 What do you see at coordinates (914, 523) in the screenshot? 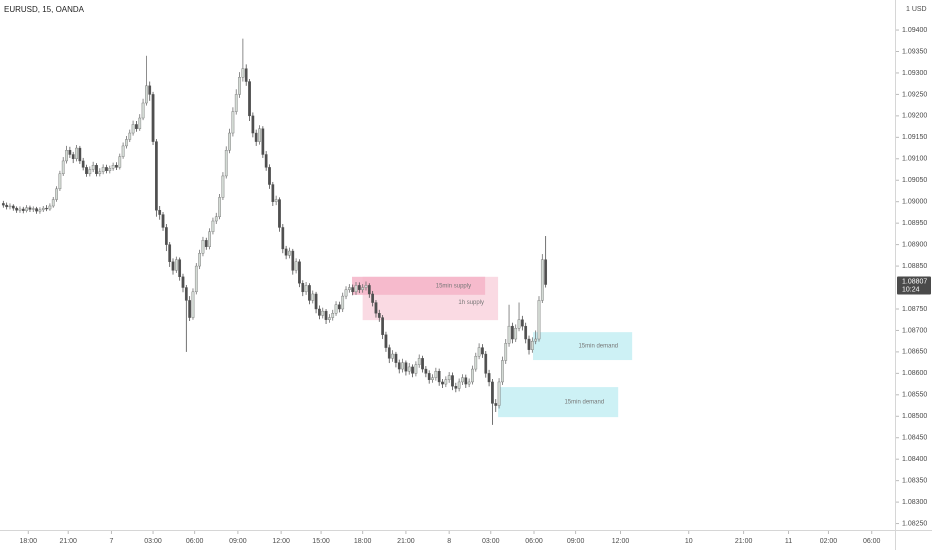
I see `y-tick-label: 1.08250` at bounding box center [914, 523].